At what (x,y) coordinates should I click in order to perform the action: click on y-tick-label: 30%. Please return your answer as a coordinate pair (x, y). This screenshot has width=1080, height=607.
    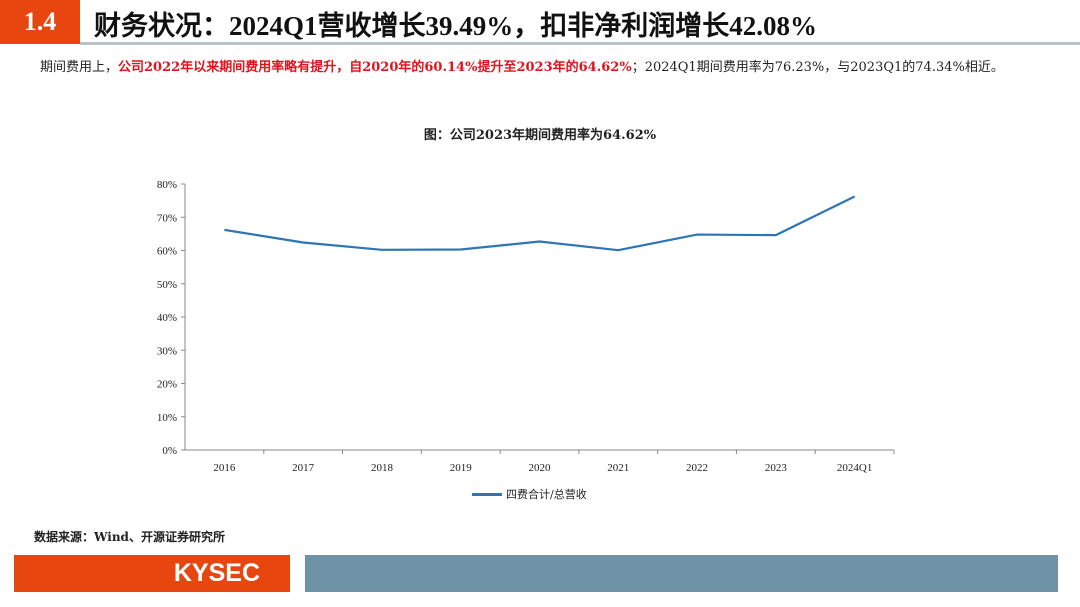
    Looking at the image, I should click on (167, 351).